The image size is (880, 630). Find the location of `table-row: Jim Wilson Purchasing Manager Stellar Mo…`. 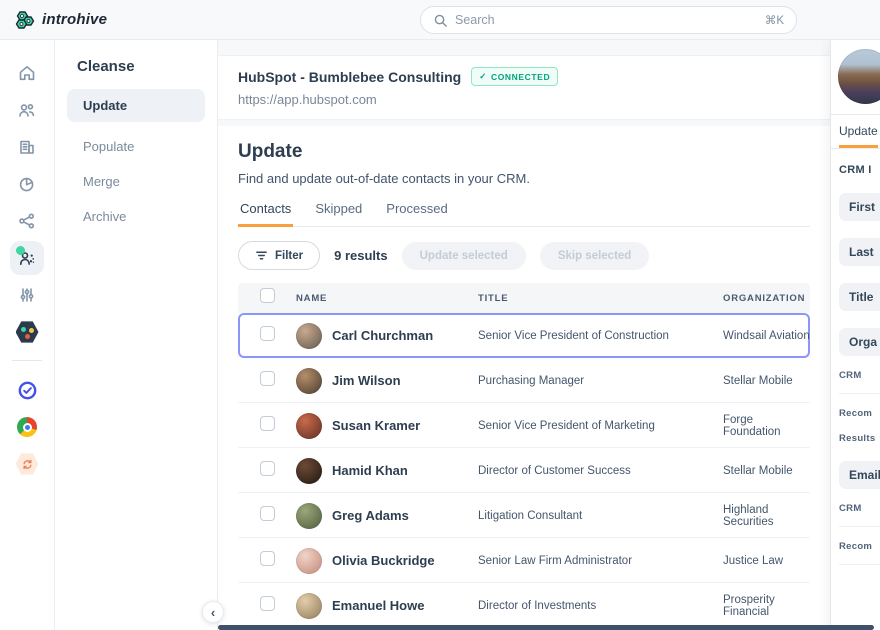

table-row: Jim Wilson Purchasing Manager Stellar Mo… is located at coordinates (524, 380).